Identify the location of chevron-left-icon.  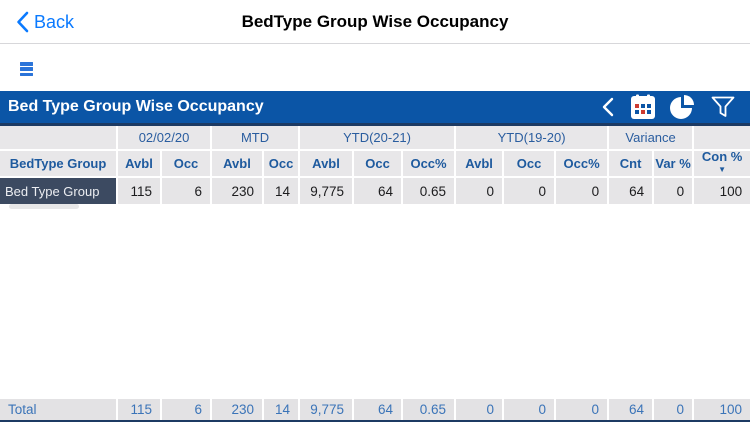
(608, 107).